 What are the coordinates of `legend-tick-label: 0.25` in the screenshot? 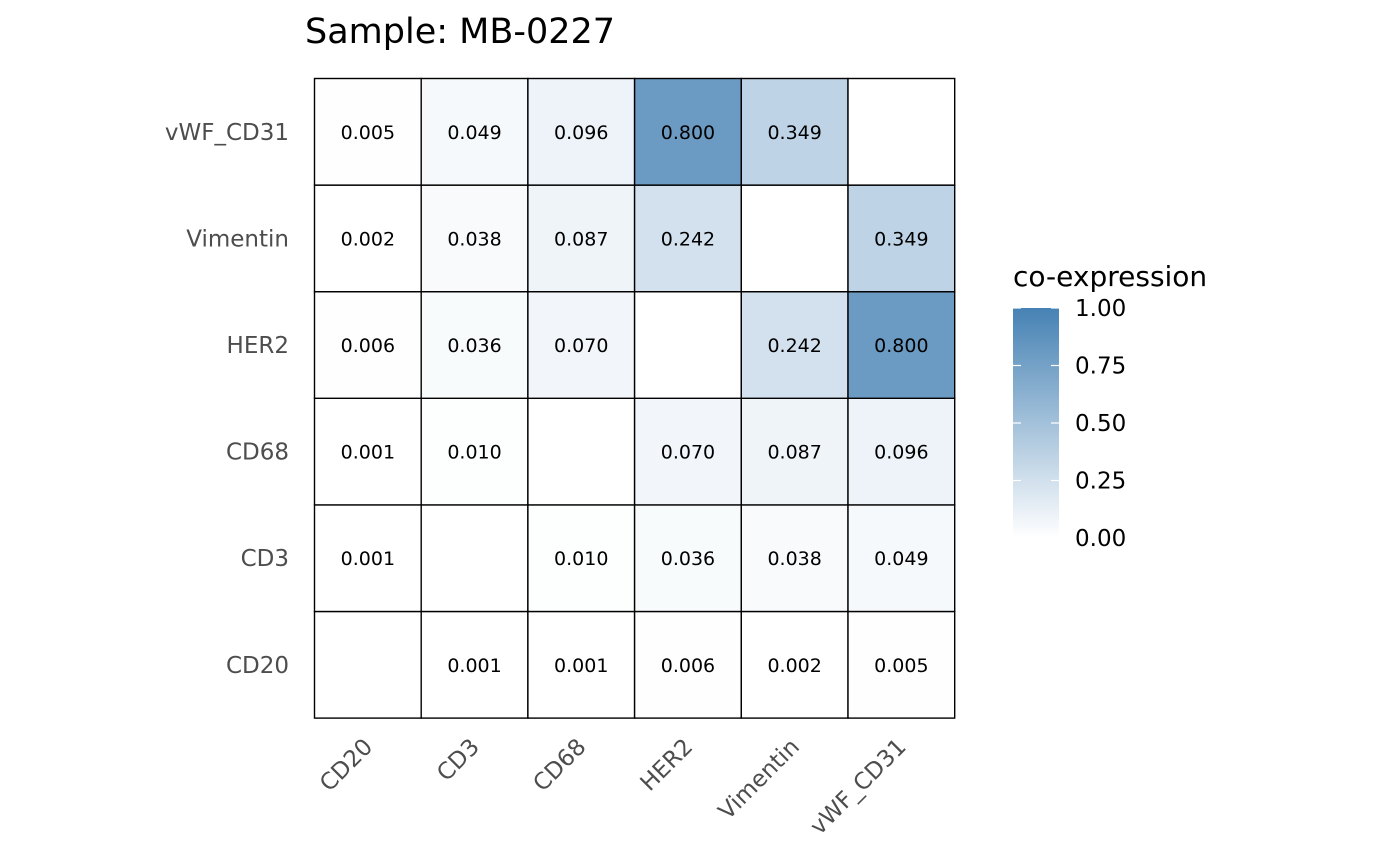 It's located at (1100, 482).